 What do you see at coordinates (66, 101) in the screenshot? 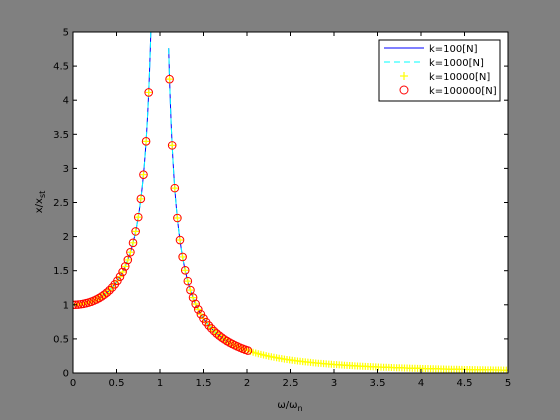
I see `y-tick-label: 4` at bounding box center [66, 101].